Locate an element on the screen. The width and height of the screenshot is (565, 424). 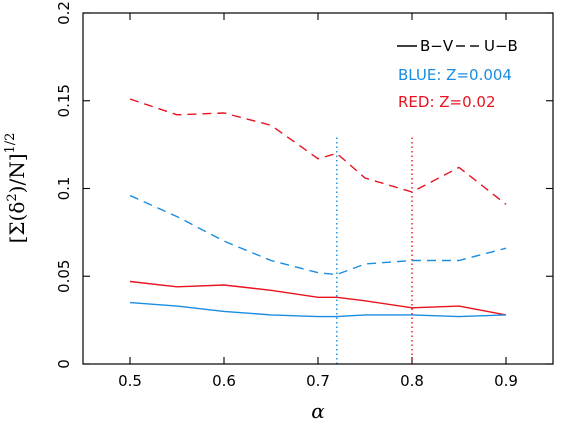
x-tick-labels: 0.5 0.6 0.7 0.8 0.9 is located at coordinates (318, 381).